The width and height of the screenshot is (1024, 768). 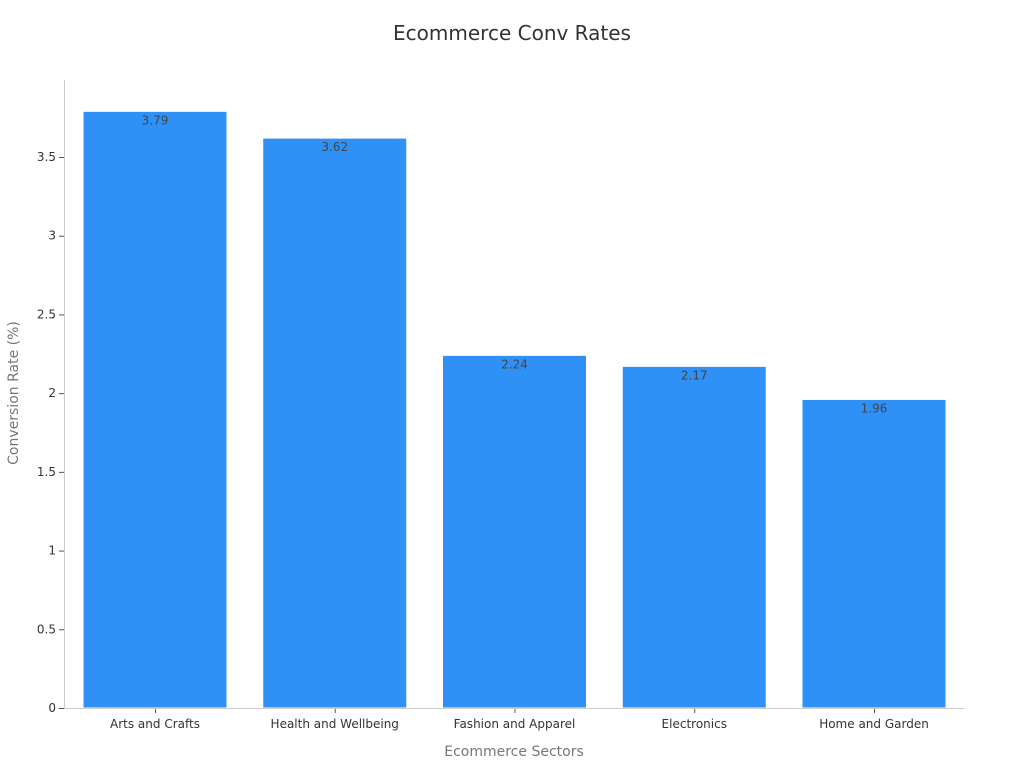 What do you see at coordinates (874, 724) in the screenshot?
I see `x-tick-label: Home and Garden` at bounding box center [874, 724].